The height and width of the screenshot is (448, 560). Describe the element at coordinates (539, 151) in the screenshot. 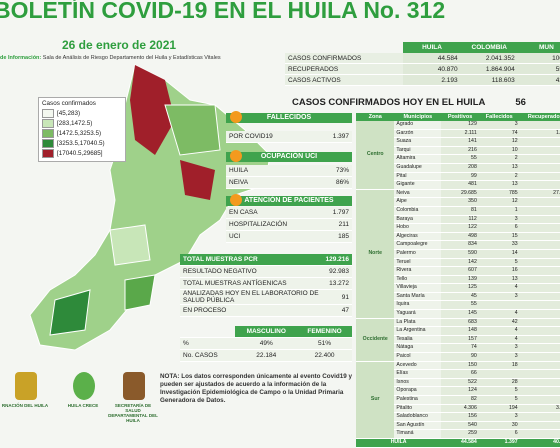

I see `value: 188` at that location.